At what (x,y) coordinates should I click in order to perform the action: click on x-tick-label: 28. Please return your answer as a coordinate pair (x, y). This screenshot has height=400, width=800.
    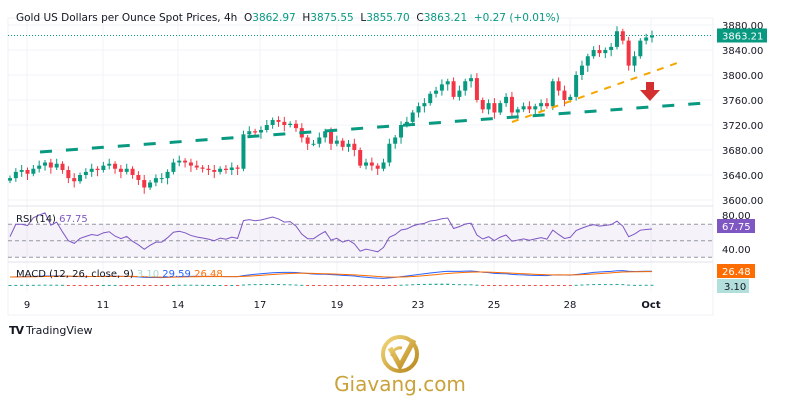
    Looking at the image, I should click on (570, 305).